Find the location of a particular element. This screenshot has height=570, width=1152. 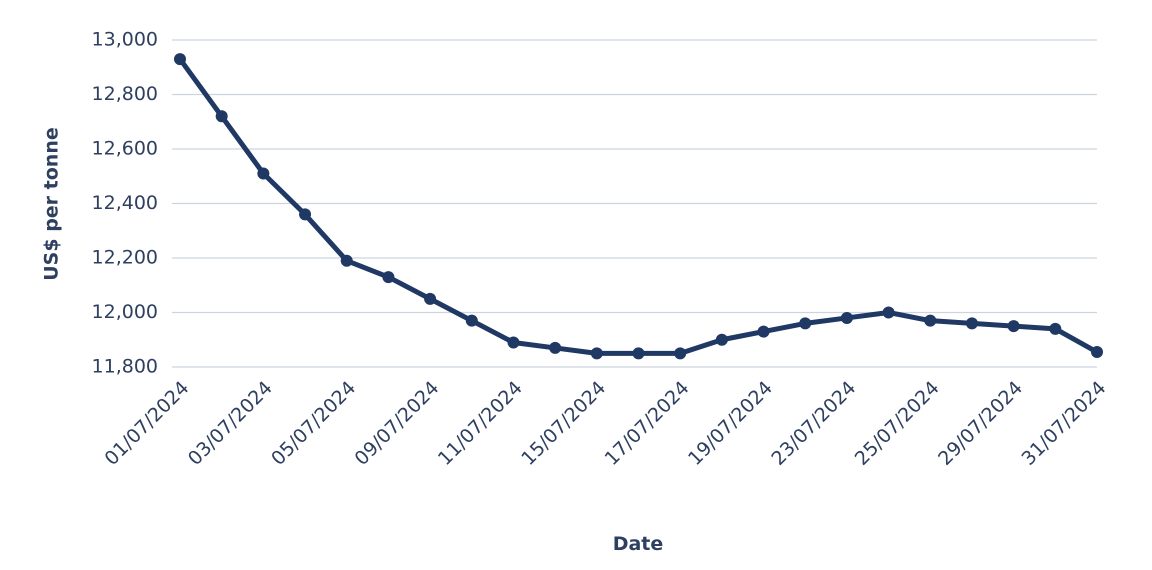

x-tick-label: 31/07/2024 is located at coordinates (1063, 423).